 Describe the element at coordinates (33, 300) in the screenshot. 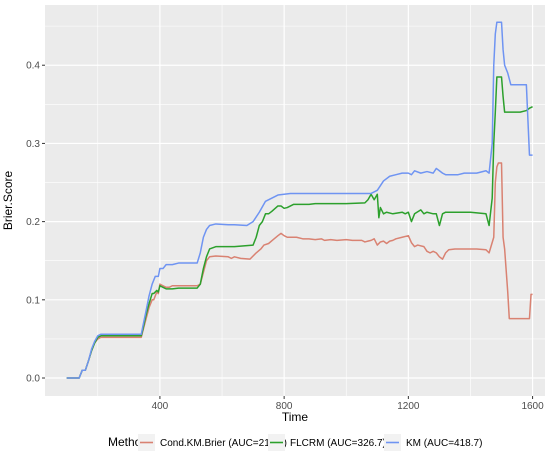

I see `y-tick-label: 0.1` at that location.